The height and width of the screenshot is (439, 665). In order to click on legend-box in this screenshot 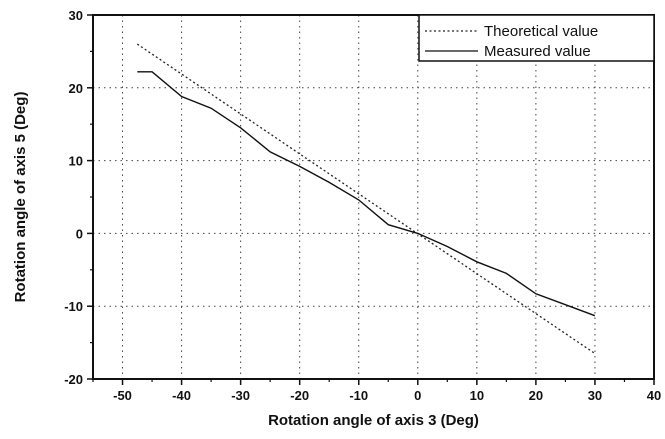, I will do `click(536, 38)`.